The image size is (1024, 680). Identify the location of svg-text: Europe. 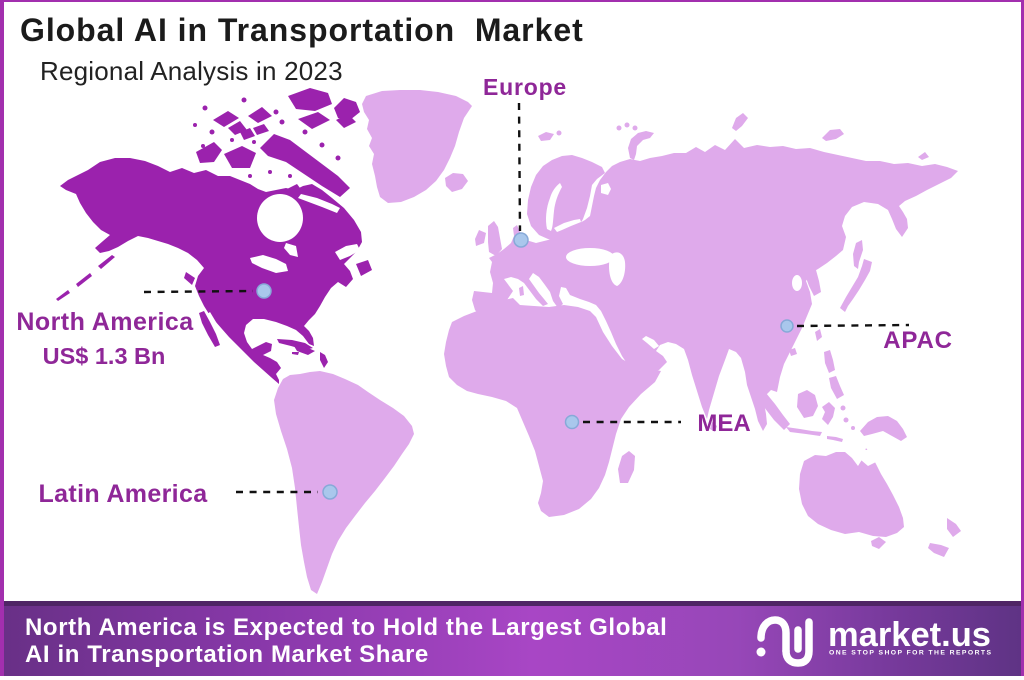
(525, 87).